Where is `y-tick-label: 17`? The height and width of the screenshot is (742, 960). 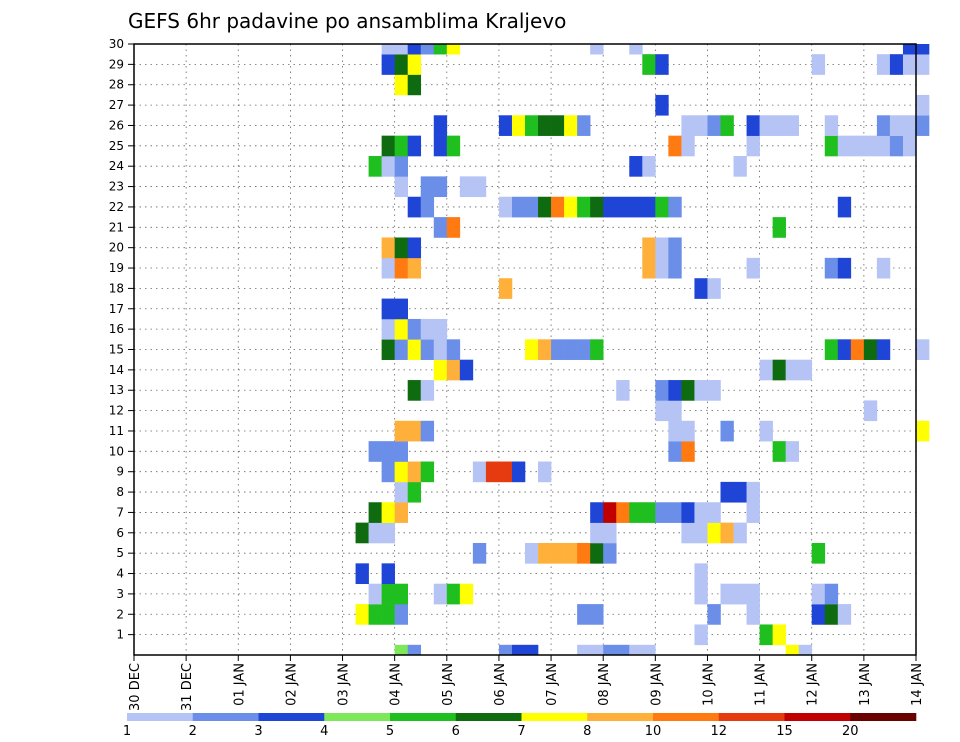 y-tick-label: 17 is located at coordinates (116, 309).